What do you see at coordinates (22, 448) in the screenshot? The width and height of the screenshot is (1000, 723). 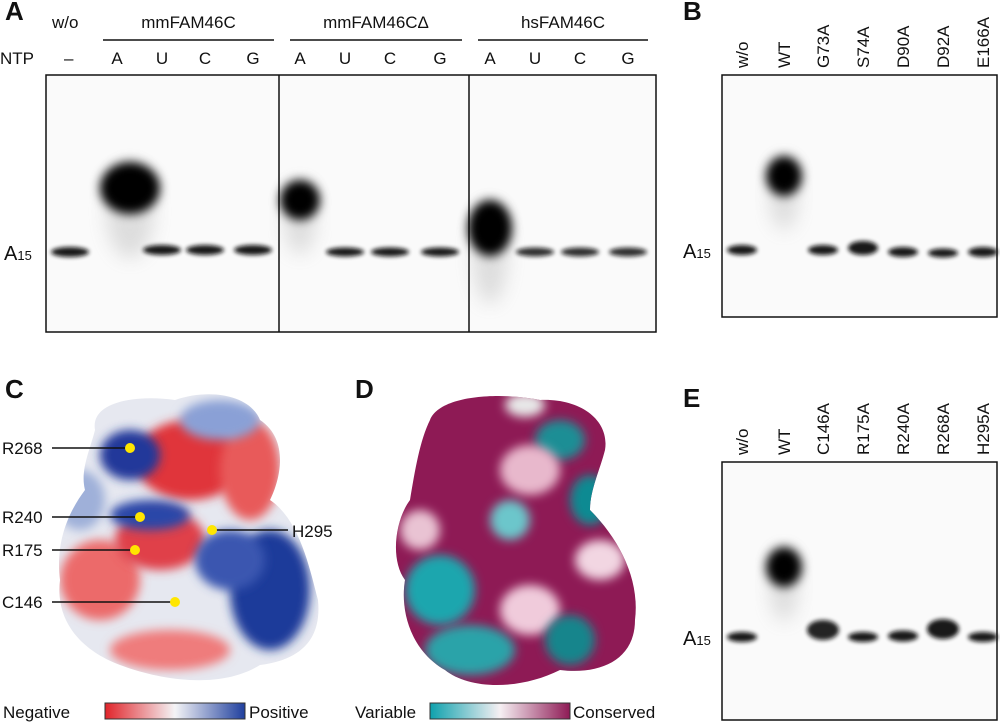 I see `residue-label: R268` at bounding box center [22, 448].